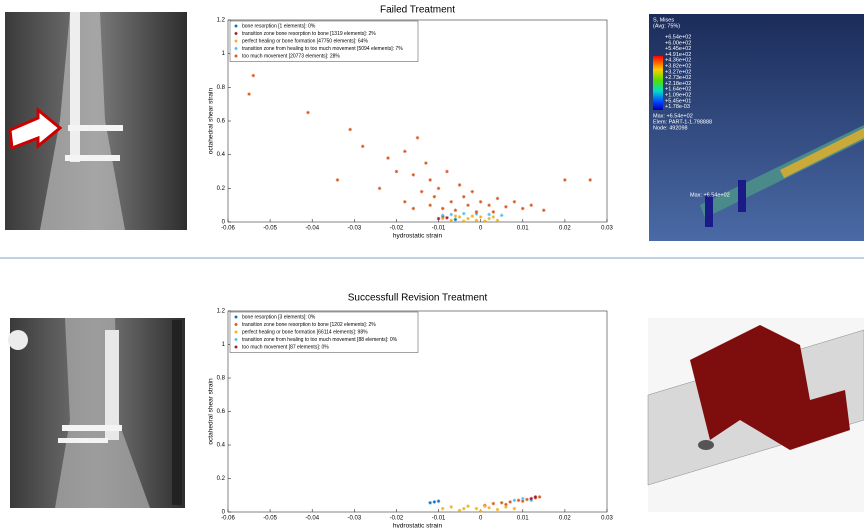  Describe the element at coordinates (279, 317) in the screenshot. I see `legend-label: bone resorption [3 elements]: 0%` at that location.